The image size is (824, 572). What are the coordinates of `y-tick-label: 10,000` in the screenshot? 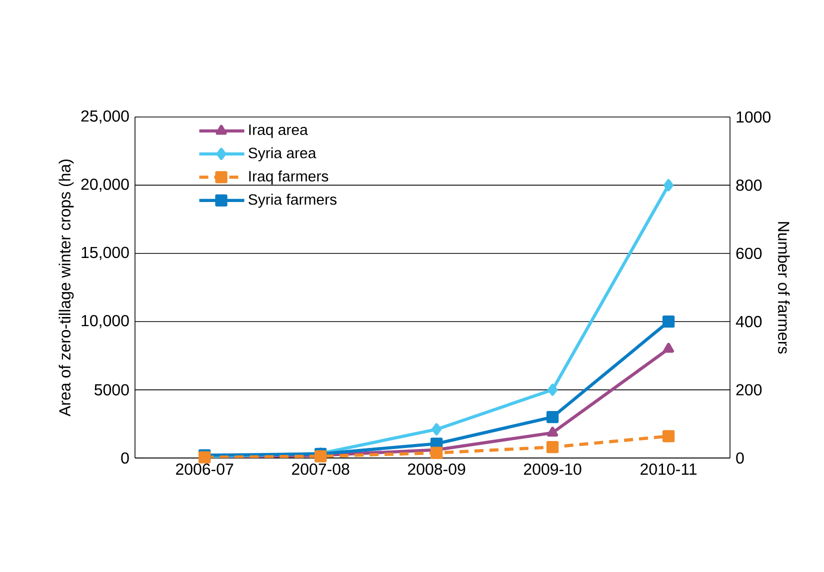 It's located at (105, 321).